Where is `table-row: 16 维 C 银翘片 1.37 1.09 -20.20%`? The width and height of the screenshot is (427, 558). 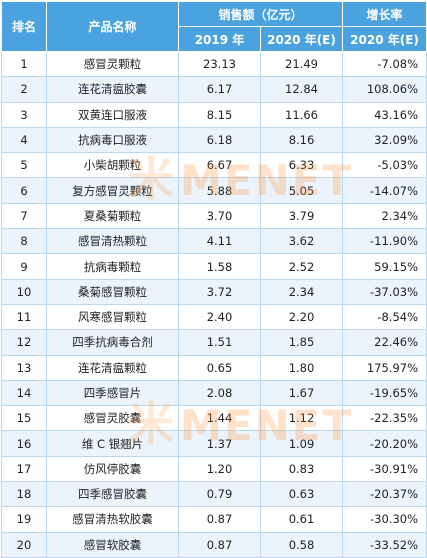 table-row: 16 维 C 银翘片 1.37 1.09 -20.20% is located at coordinates (214, 443).